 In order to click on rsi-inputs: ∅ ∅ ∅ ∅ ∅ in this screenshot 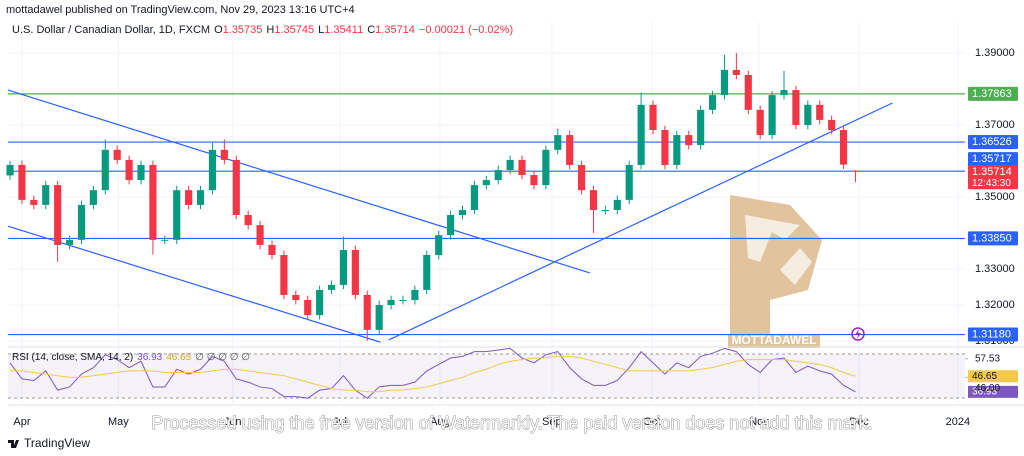, I will do `click(222, 357)`.